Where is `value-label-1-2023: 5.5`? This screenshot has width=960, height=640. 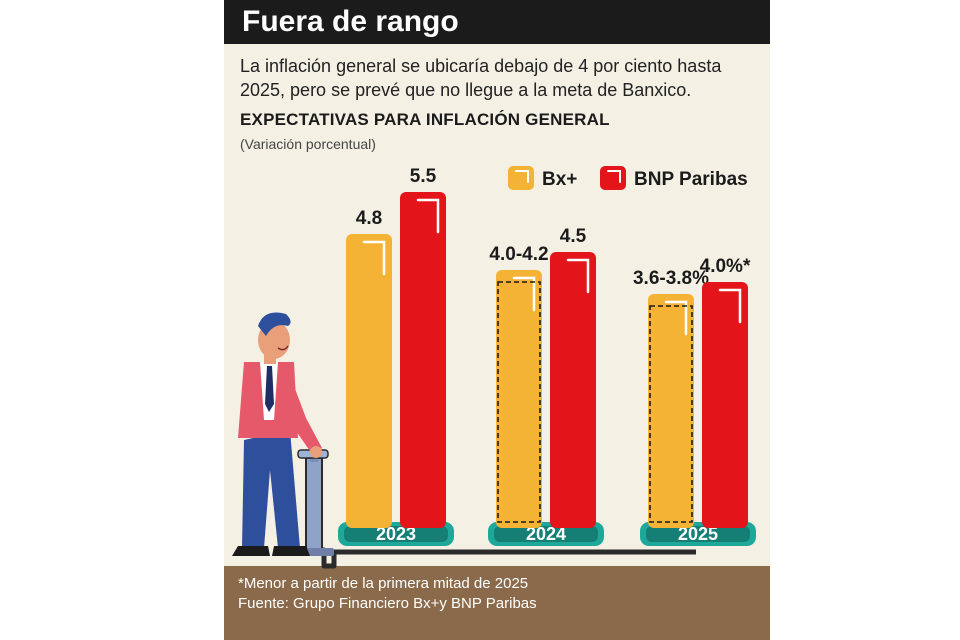
value-label-1-2023: 5.5 is located at coordinates (423, 176).